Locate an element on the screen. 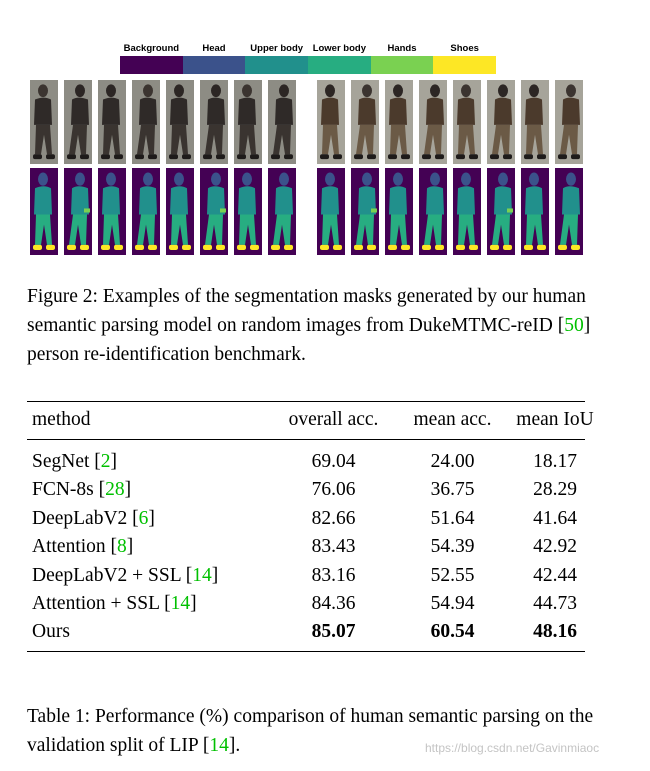 The width and height of the screenshot is (650, 771). legend-item: Shoes is located at coordinates (465, 58).